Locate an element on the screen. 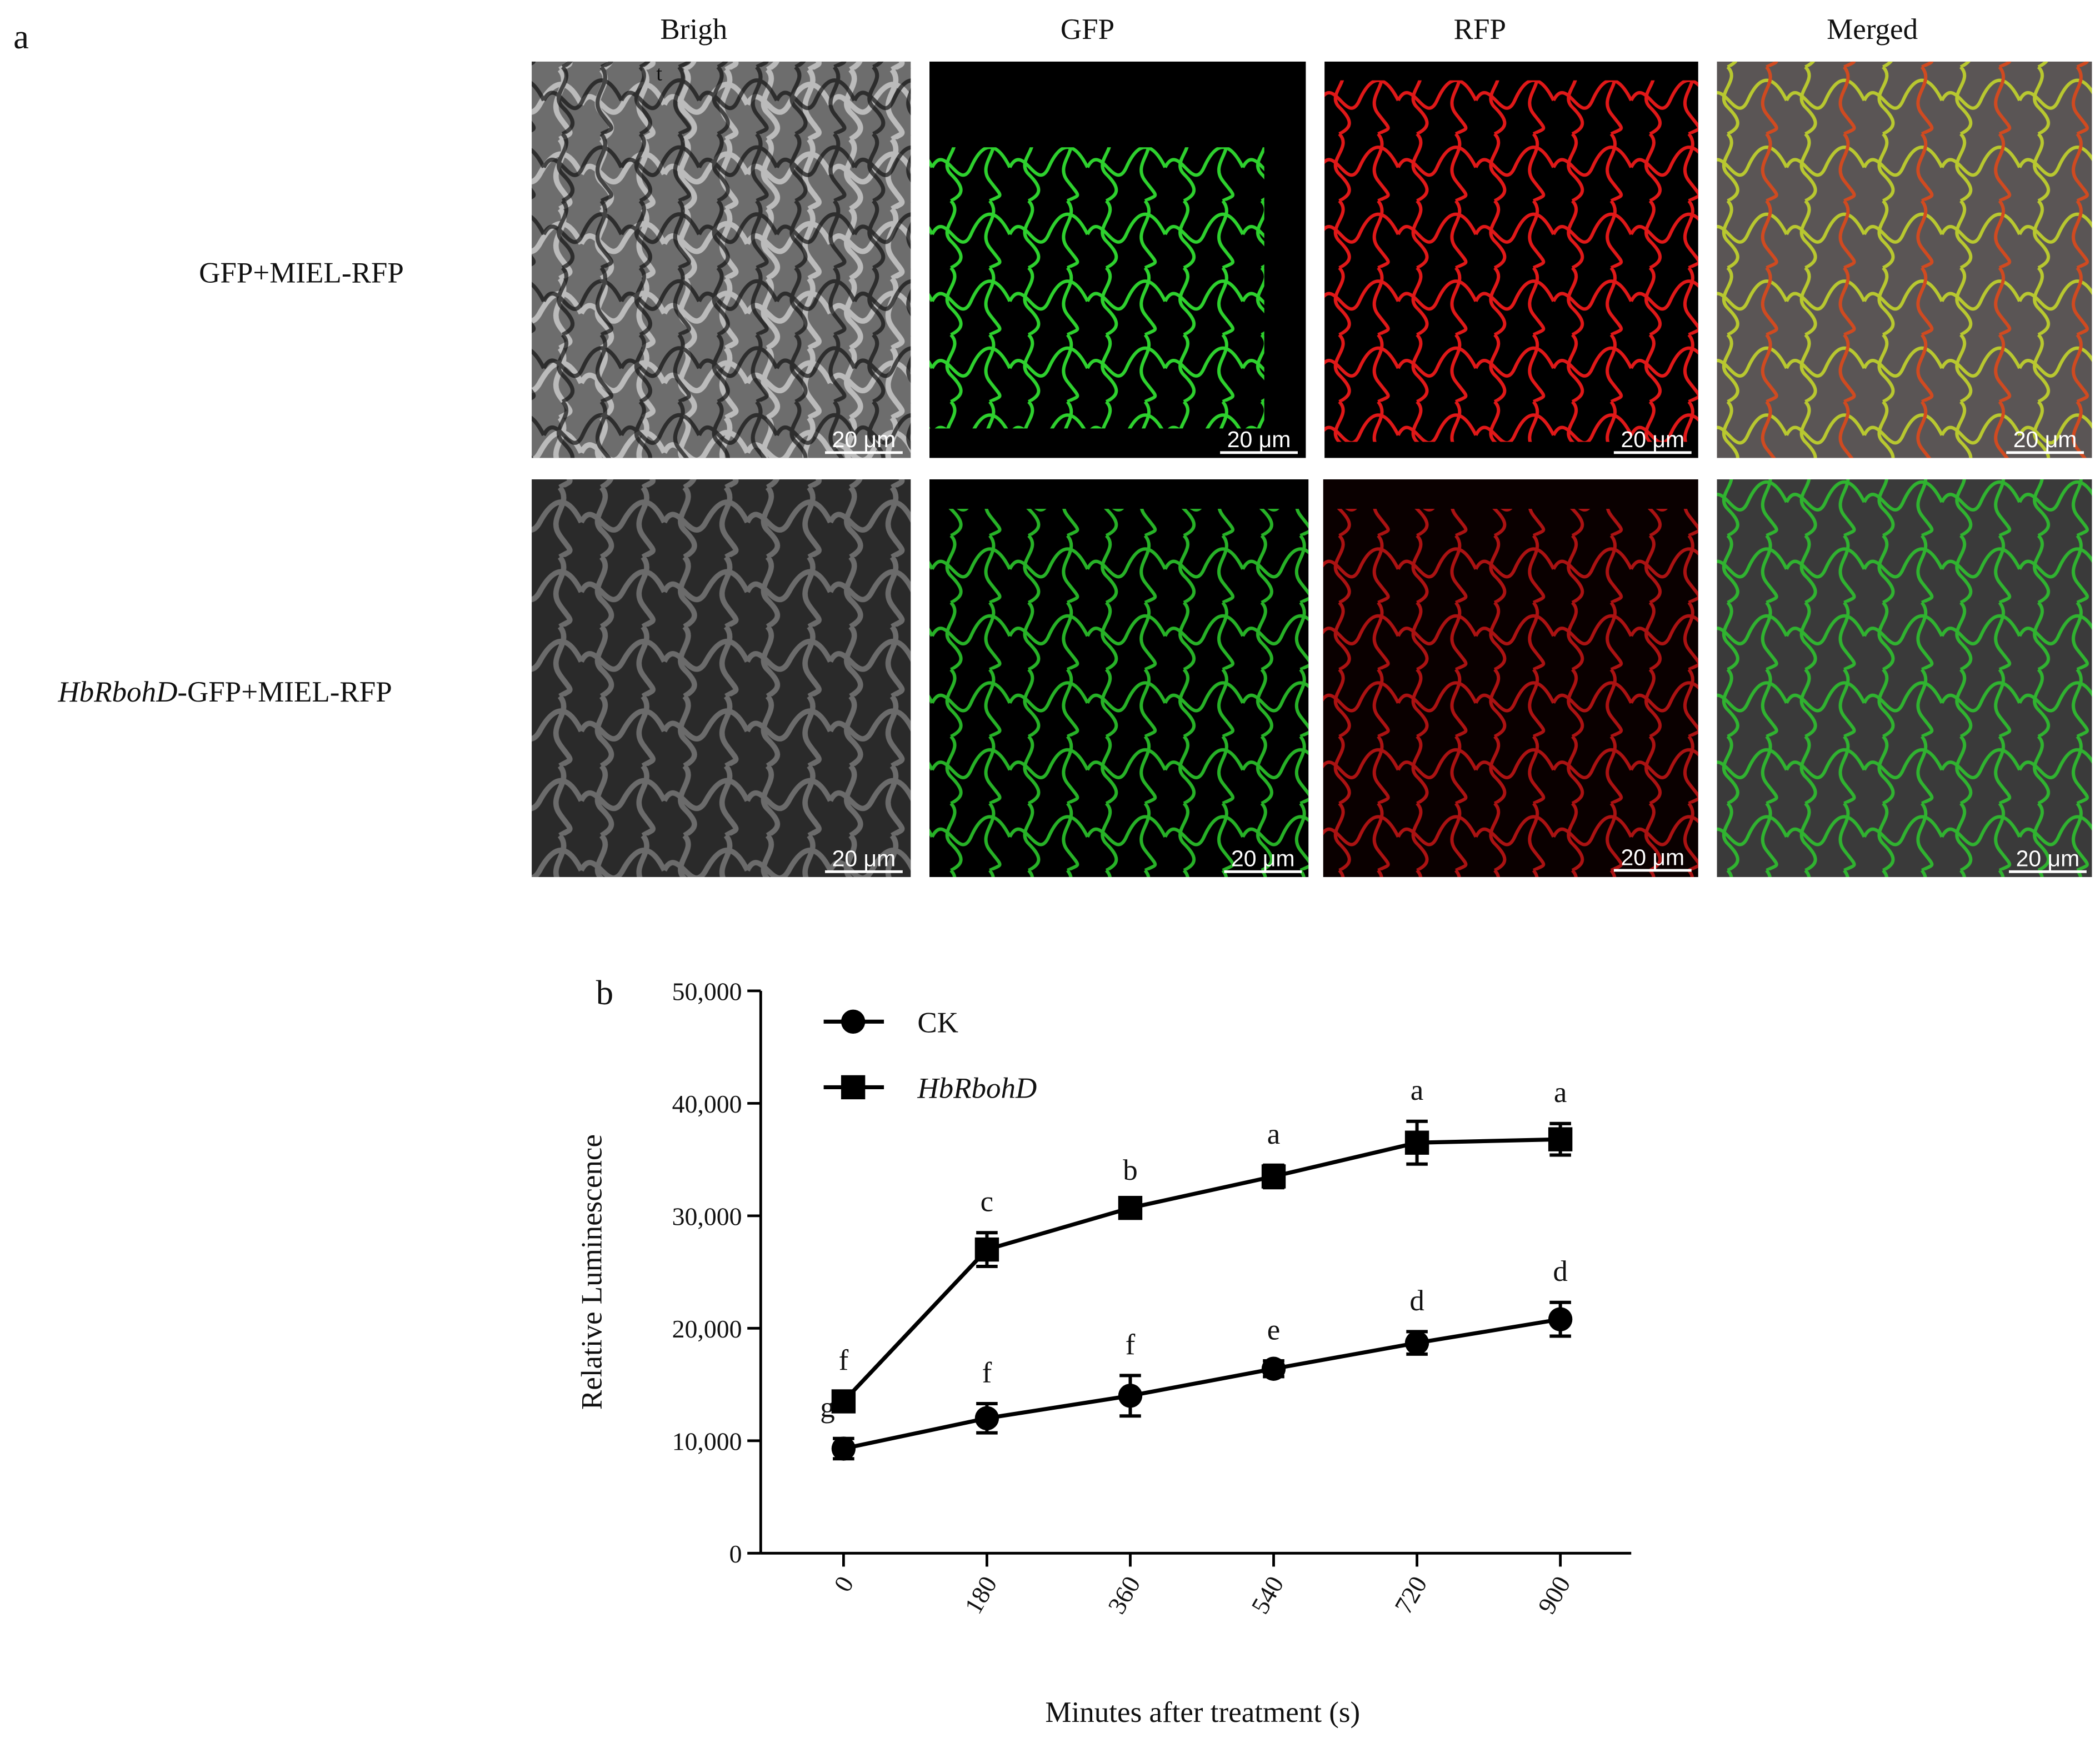  x-tick-label: 0 is located at coordinates (843, 1583).